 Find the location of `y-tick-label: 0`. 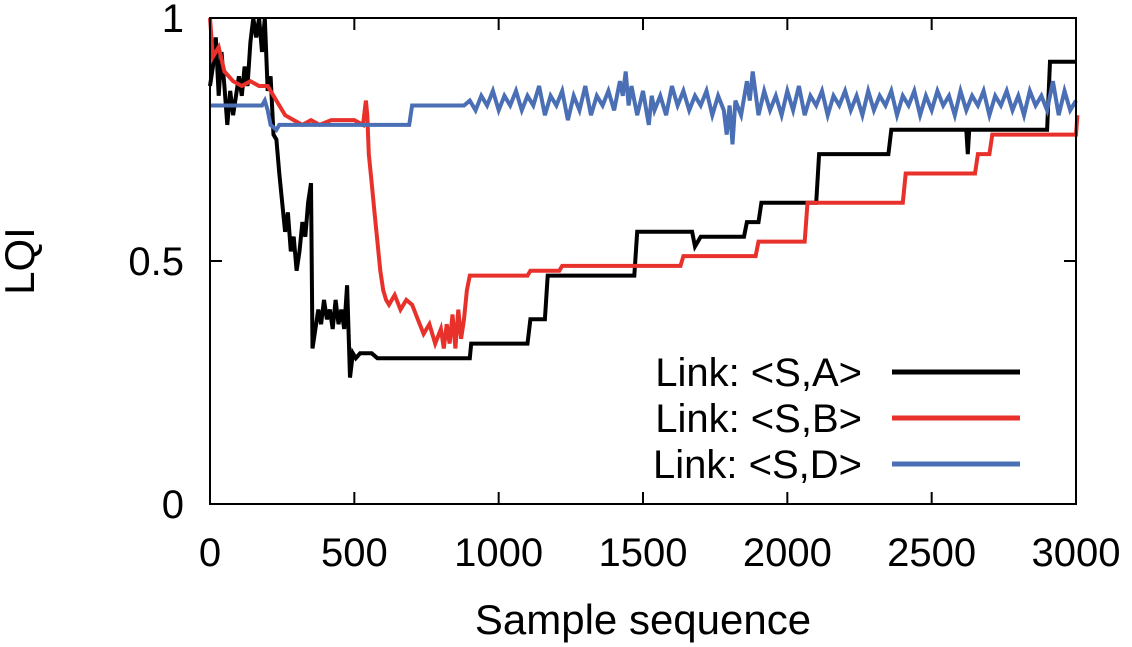

y-tick-label: 0 is located at coordinates (173, 505).